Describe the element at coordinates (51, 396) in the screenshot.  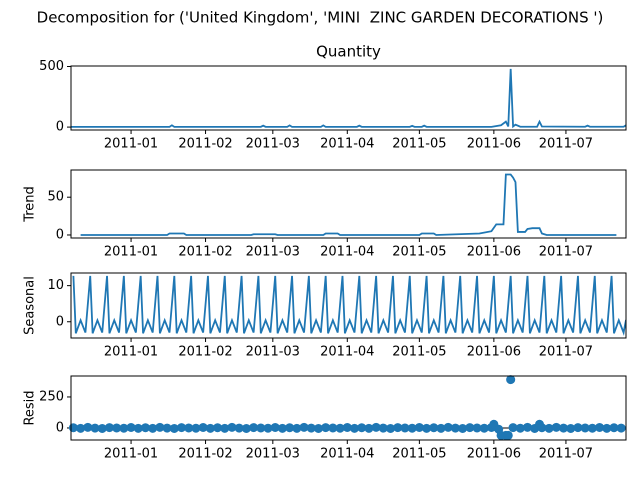
I see `y-tick-label: 250` at that location.